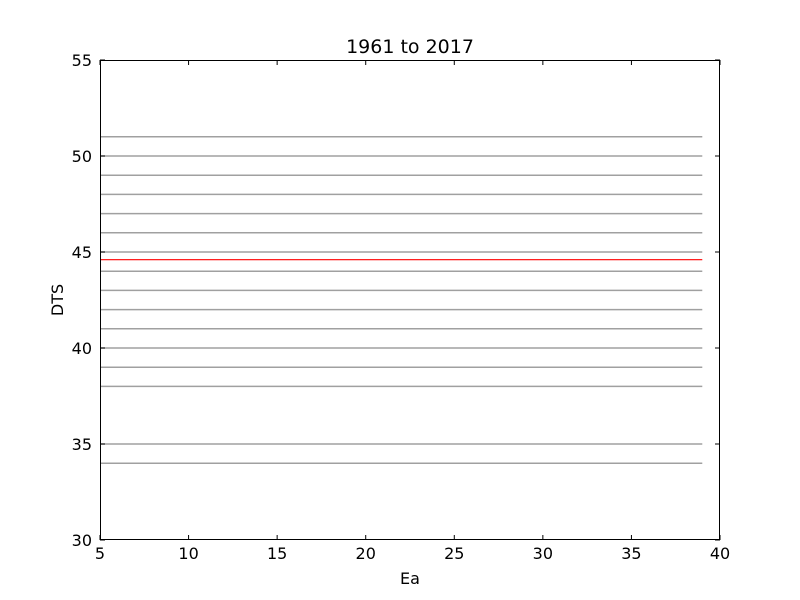  Describe the element at coordinates (410, 47) in the screenshot. I see `chart-title: 1961 to 2017` at that location.